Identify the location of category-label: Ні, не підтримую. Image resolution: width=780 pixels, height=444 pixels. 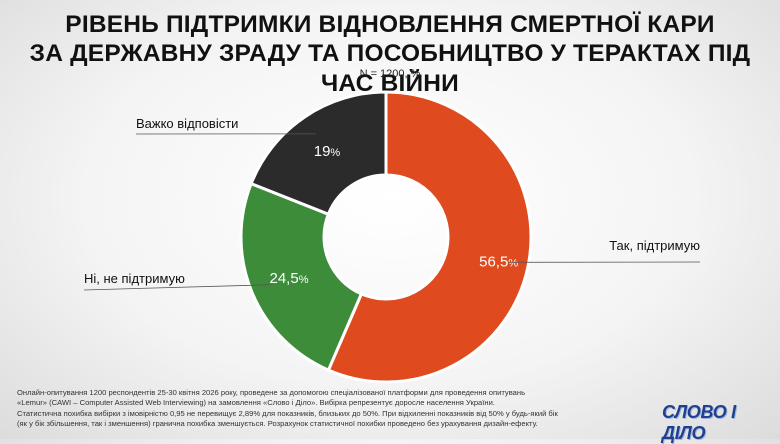
(134, 278).